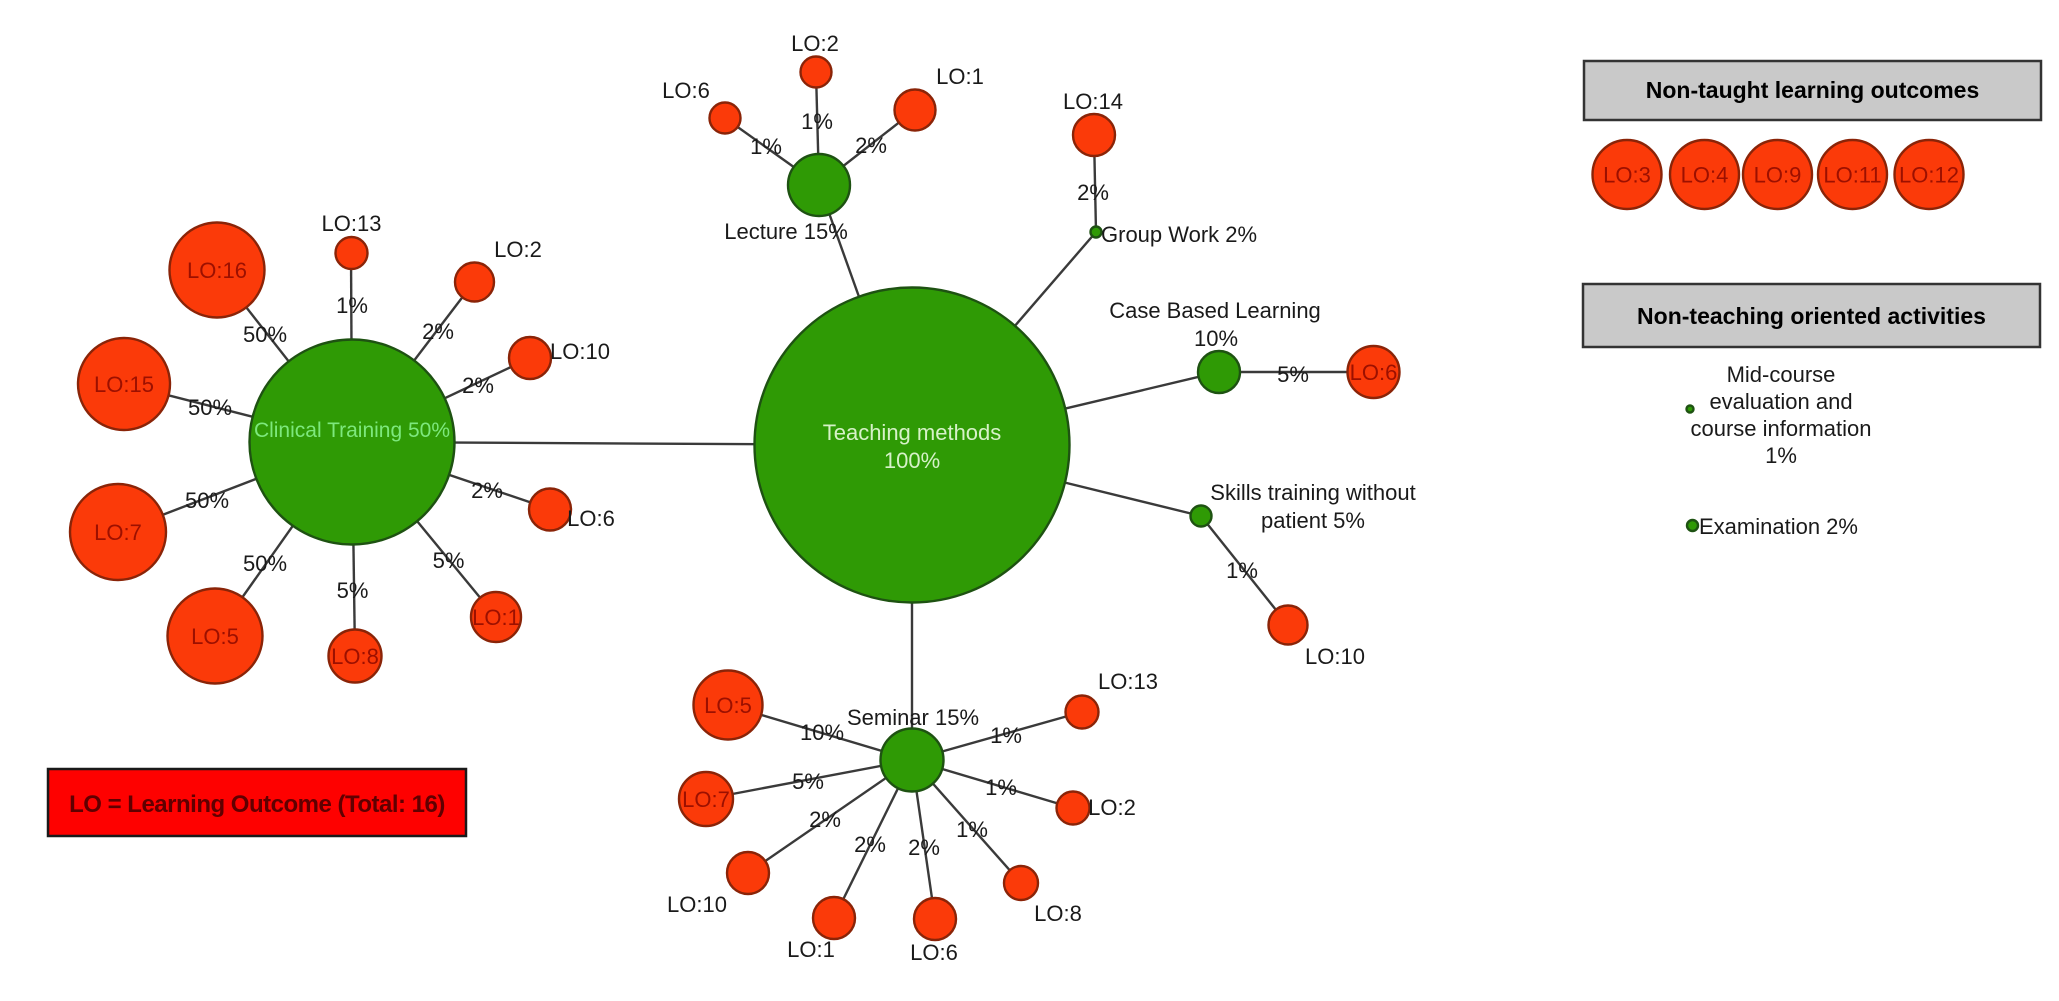 The image size is (2059, 1001). I want to click on svg-text: evaluation and, so click(1780, 401).